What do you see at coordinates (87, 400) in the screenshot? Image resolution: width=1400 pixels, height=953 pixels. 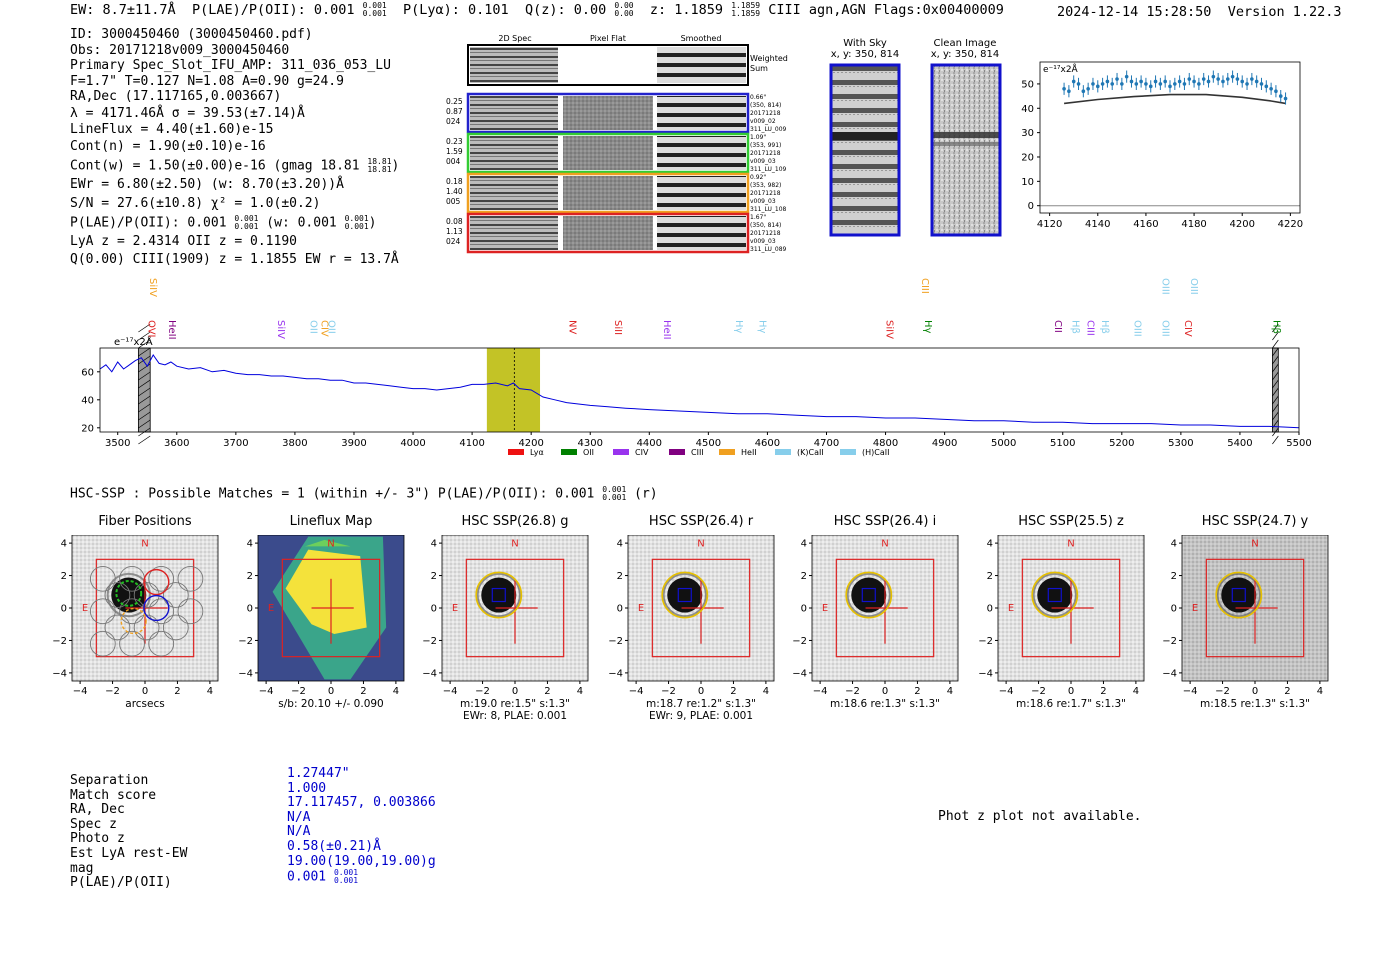 I see `spec-ytick-40: 40` at bounding box center [87, 400].